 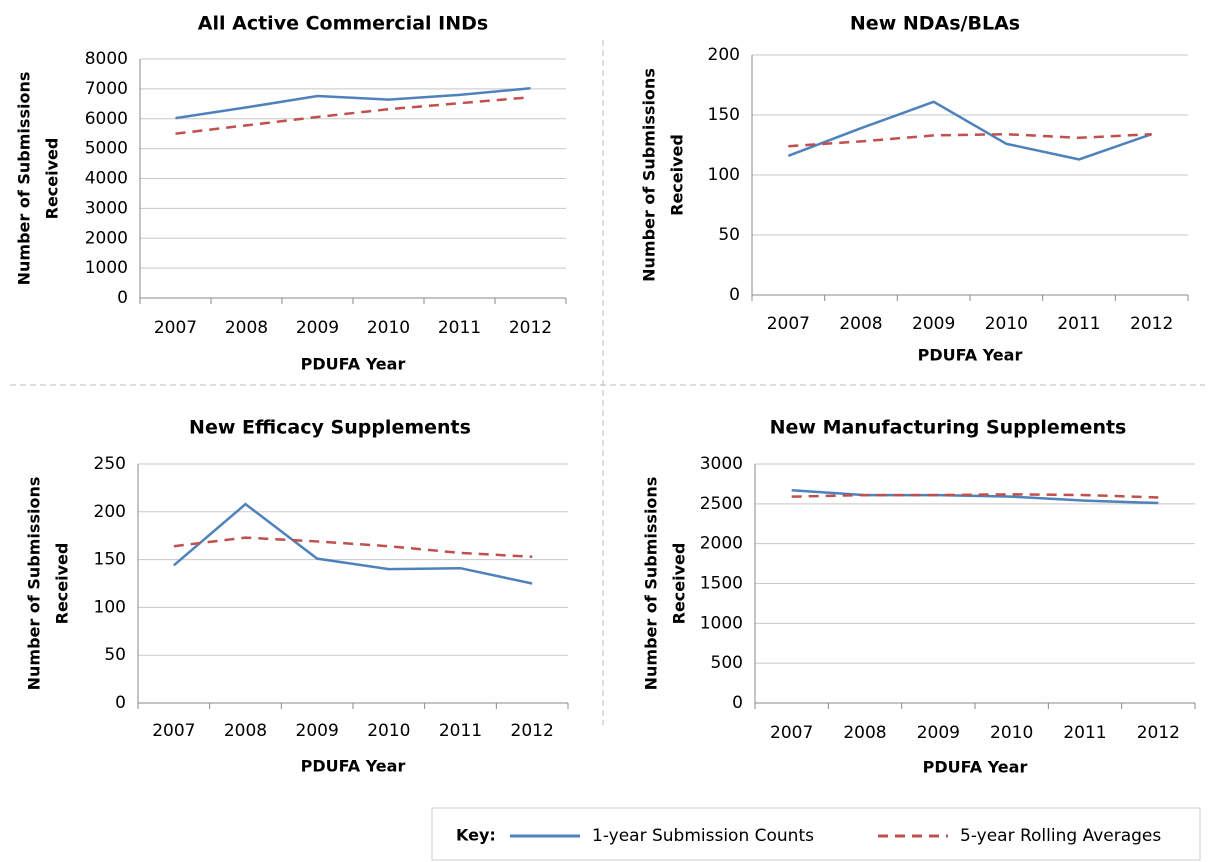 I want to click on key-entry: 5-year Rolling Averages, so click(x=1060, y=836).